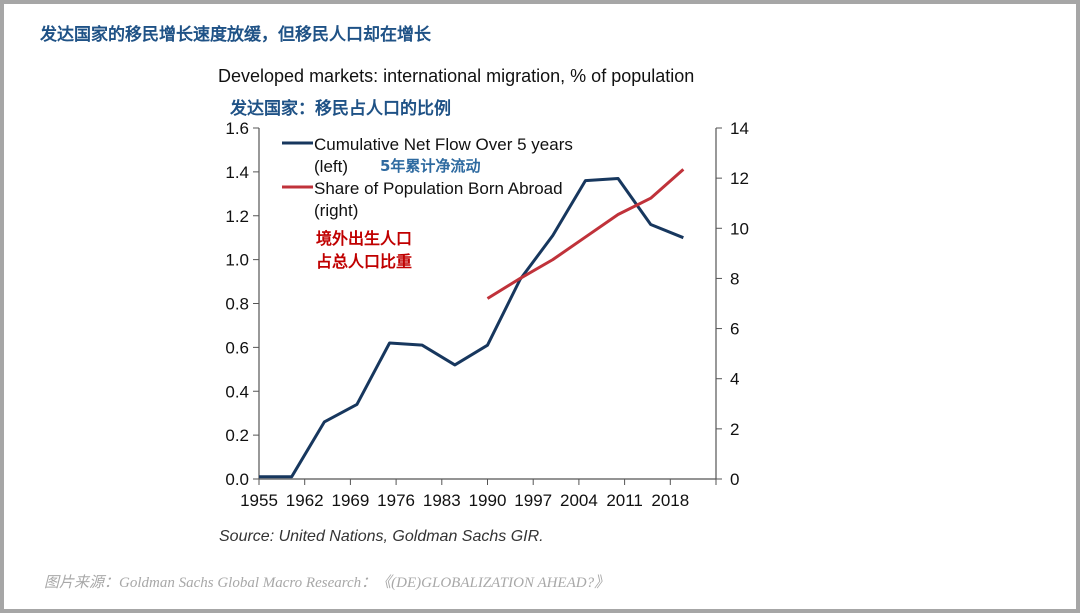 The height and width of the screenshot is (613, 1080). What do you see at coordinates (734, 429) in the screenshot?
I see `right-tick-label: 2` at bounding box center [734, 429].